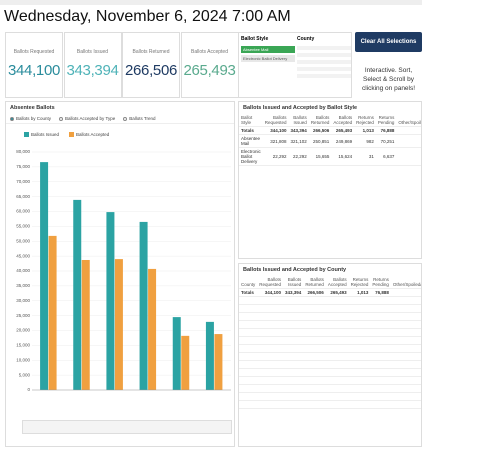 This screenshot has width=486, height=450. Describe the element at coordinates (23, 300) in the screenshot. I see `y-tick-label: 30,000` at that location.